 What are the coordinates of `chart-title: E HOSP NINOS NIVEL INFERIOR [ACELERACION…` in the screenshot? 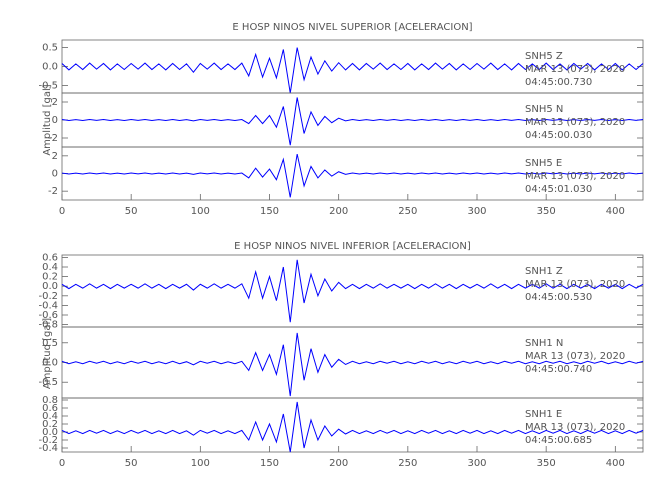 It's located at (352, 246).